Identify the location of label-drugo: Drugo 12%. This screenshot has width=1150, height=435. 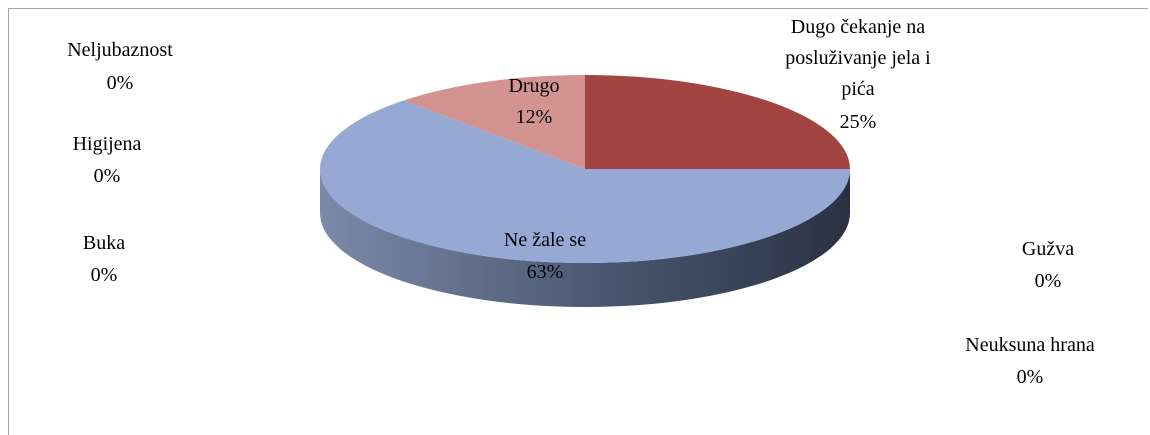
(533, 101).